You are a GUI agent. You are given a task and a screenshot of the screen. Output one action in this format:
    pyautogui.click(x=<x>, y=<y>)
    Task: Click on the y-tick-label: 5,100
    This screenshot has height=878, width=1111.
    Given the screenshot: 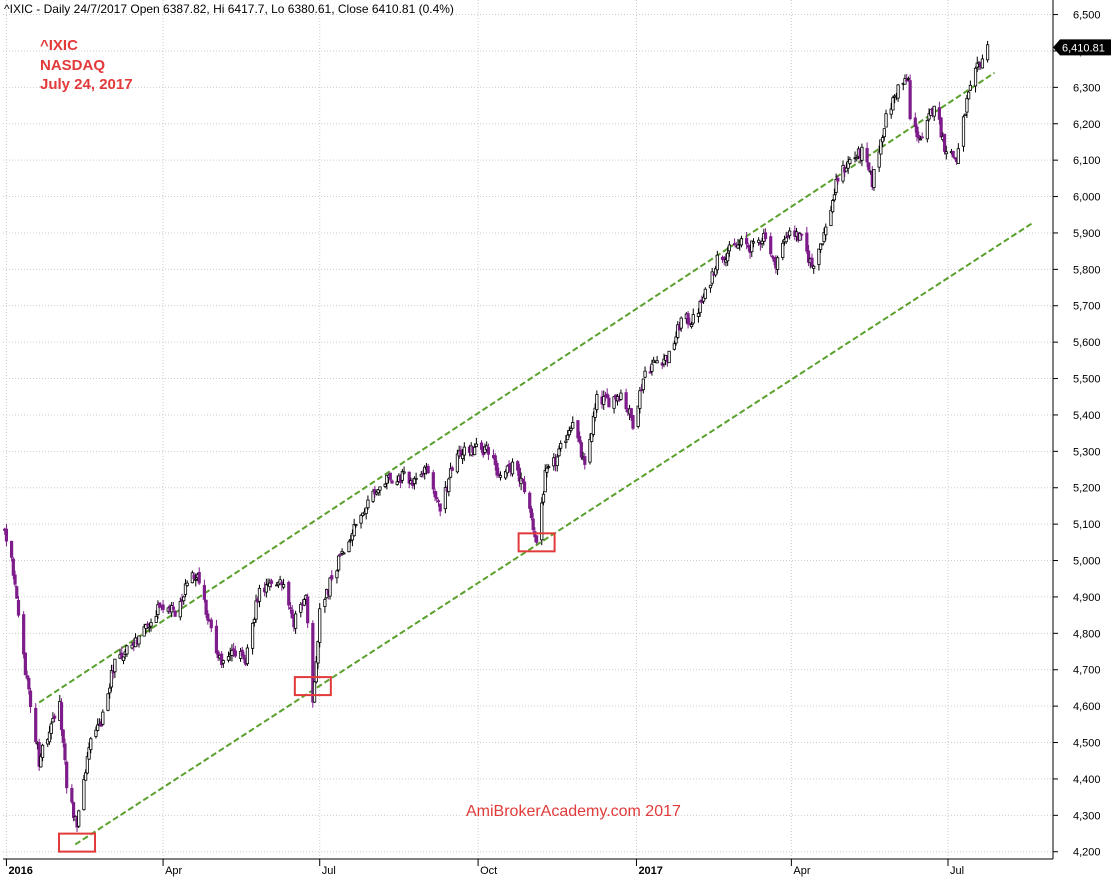 What is the action you would take?
    pyautogui.click(x=1087, y=525)
    